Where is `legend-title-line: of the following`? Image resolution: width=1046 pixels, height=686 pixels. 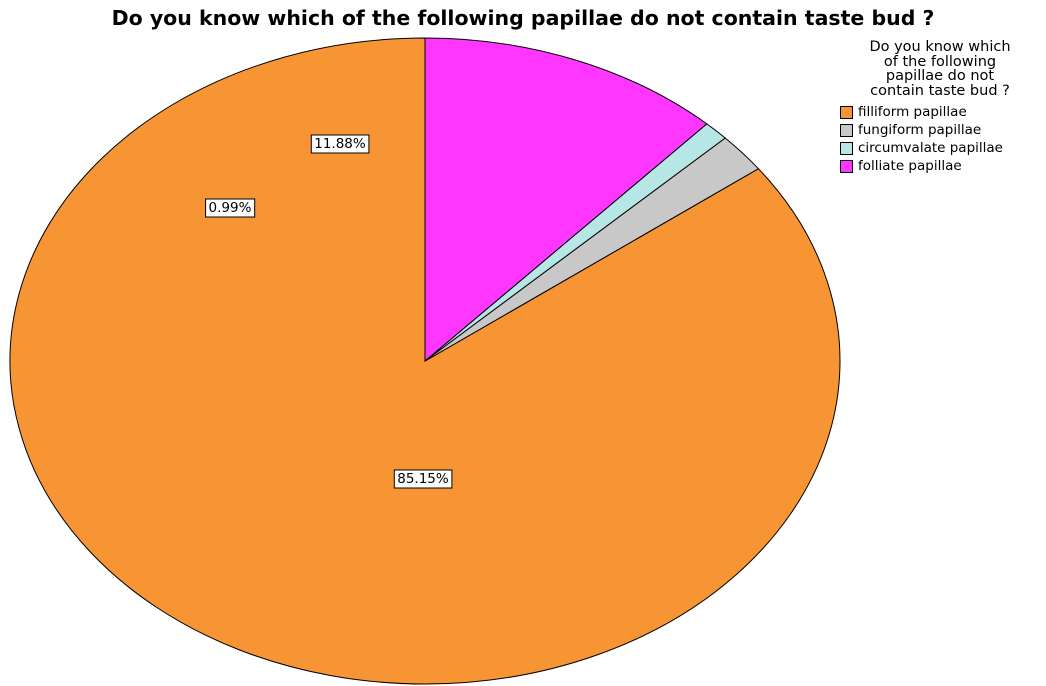 legend-title-line: of the following is located at coordinates (940, 61).